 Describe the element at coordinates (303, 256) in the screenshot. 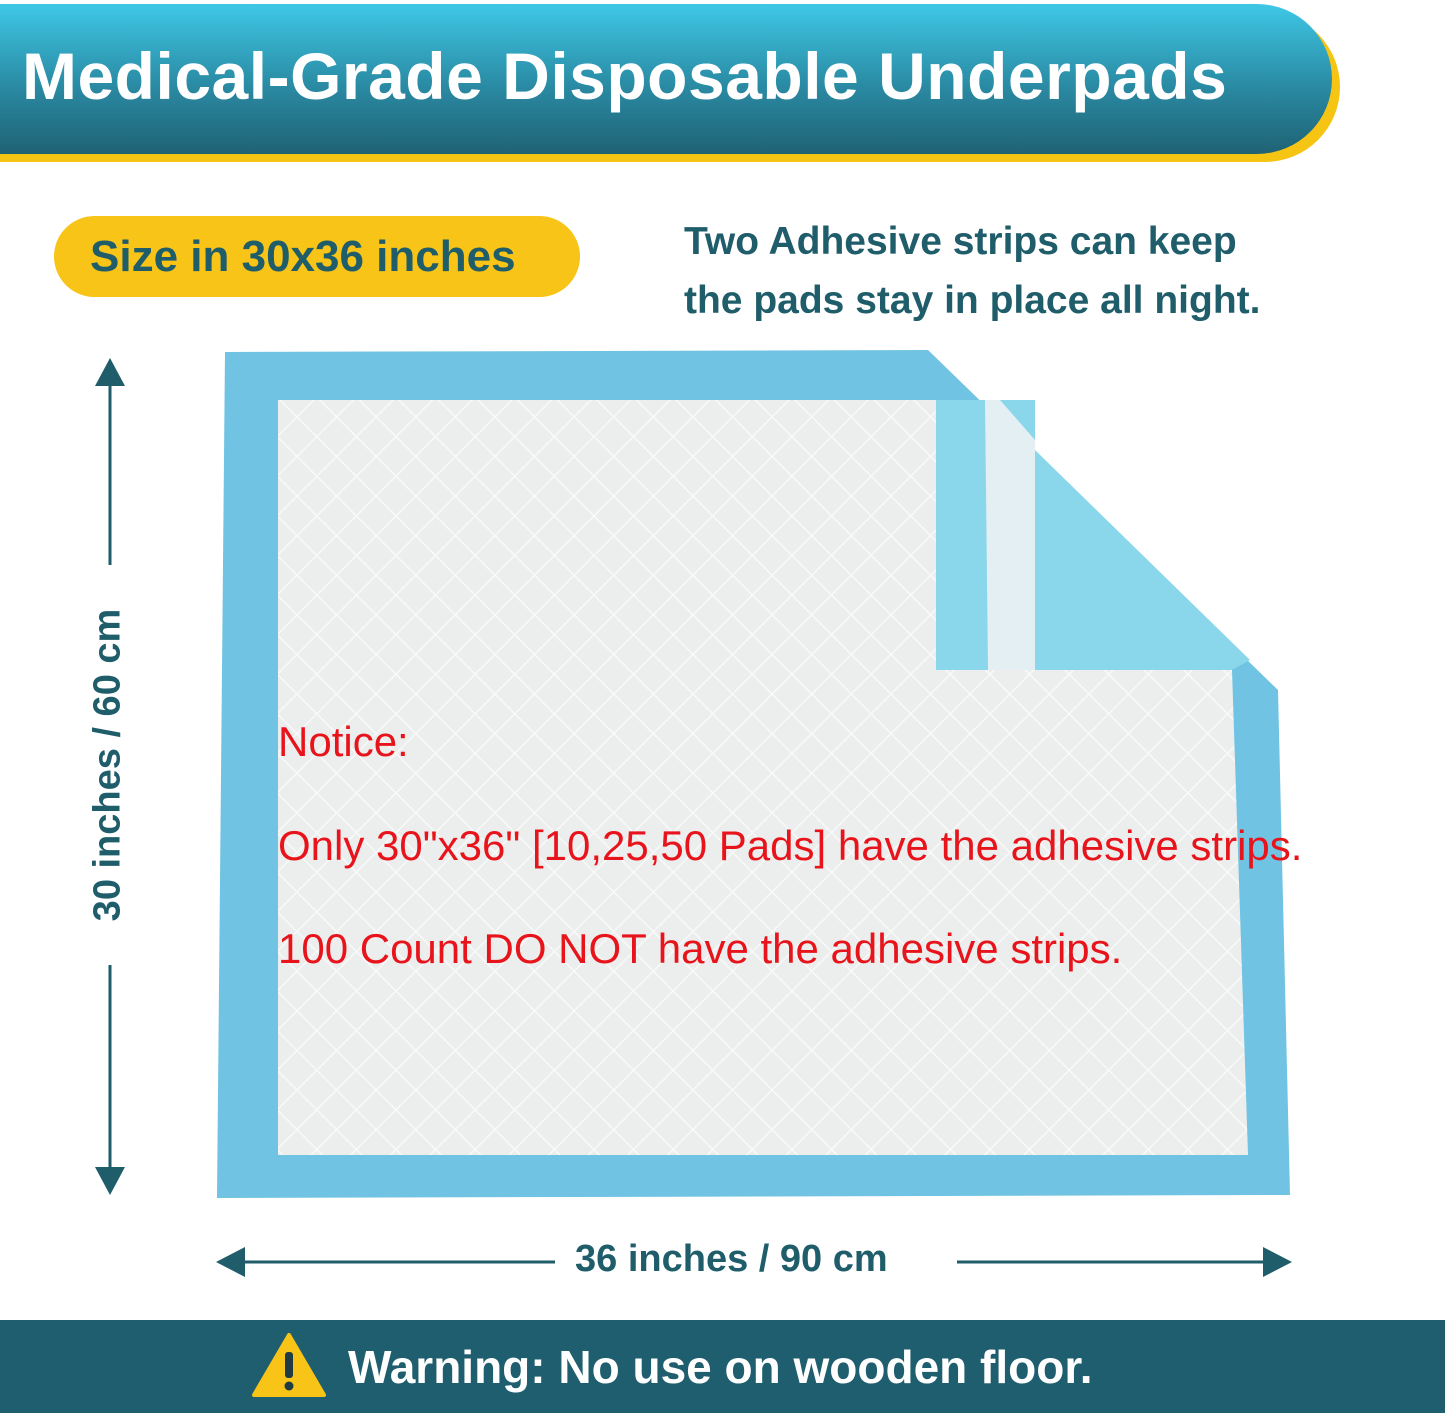

I see `size-badge-label: Size in 30x36 inches` at that location.